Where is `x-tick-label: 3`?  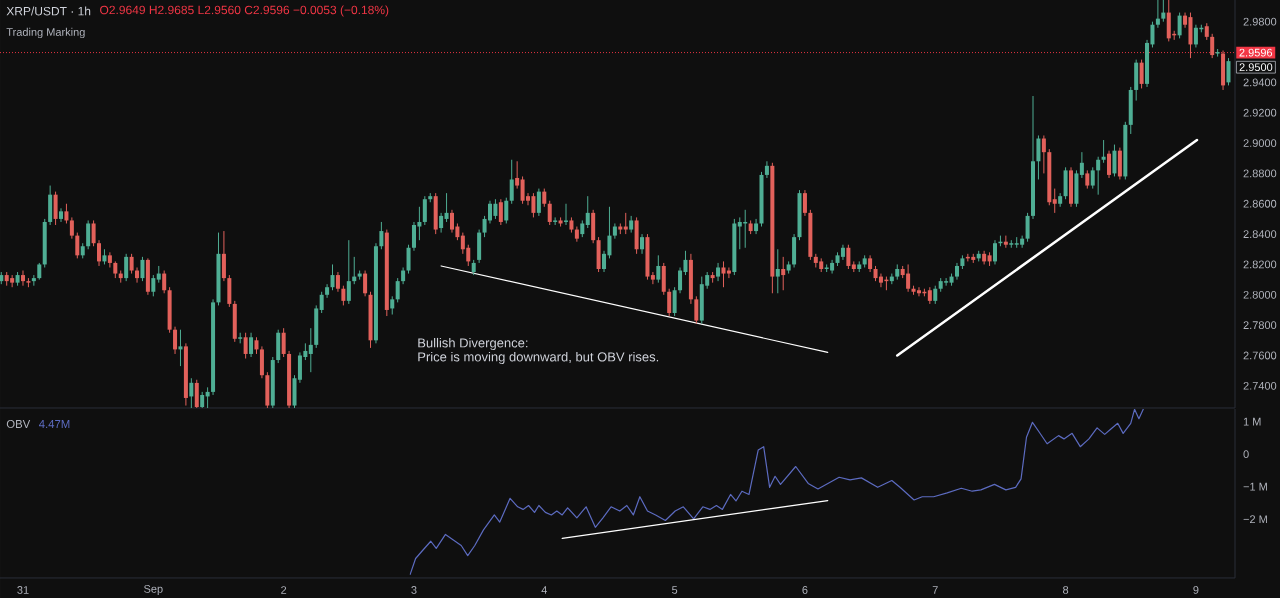 x-tick-label: 3 is located at coordinates (414, 590).